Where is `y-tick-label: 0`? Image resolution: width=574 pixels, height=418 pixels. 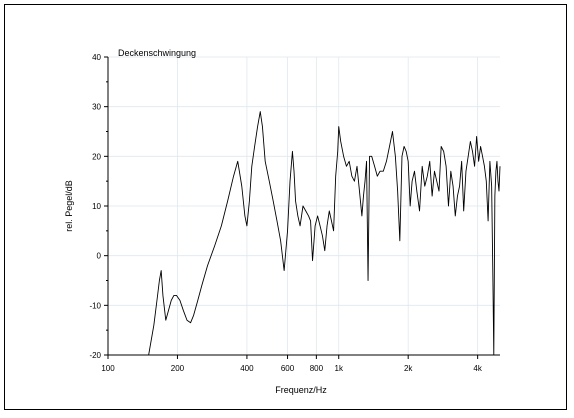 y-tick-label: 0 is located at coordinates (99, 256).